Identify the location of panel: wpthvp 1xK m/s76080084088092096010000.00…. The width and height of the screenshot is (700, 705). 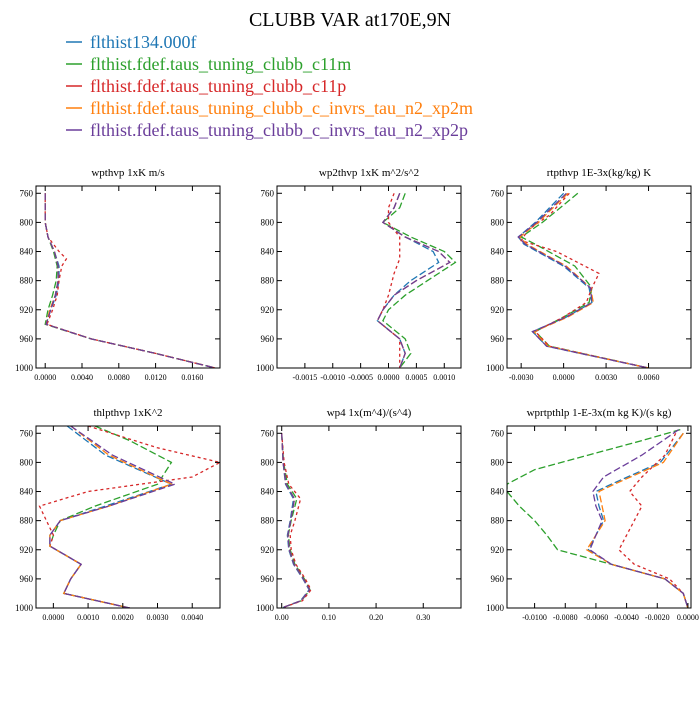
(118, 274).